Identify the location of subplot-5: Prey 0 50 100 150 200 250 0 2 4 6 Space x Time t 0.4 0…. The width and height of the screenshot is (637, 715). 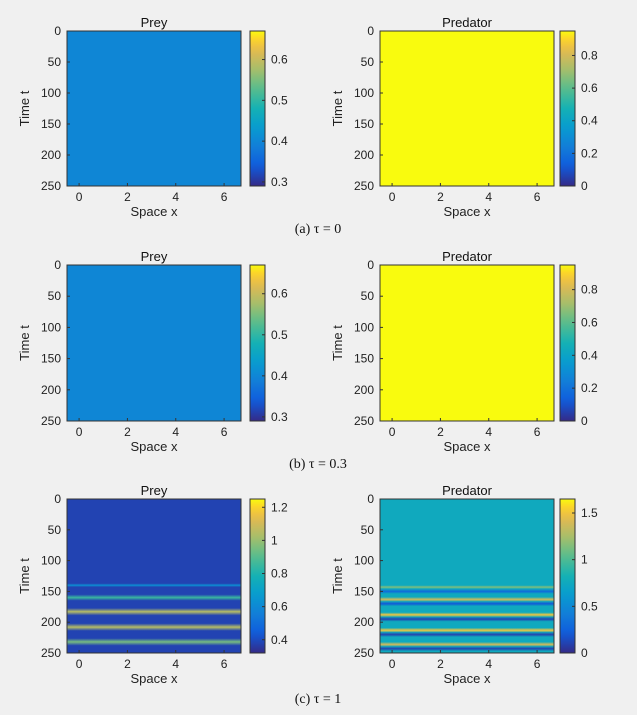
(152, 584).